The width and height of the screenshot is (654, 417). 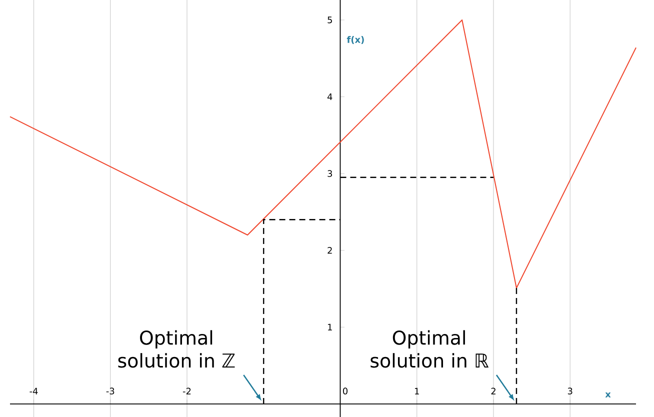 I want to click on y-tick-label: 5, so click(x=330, y=20).